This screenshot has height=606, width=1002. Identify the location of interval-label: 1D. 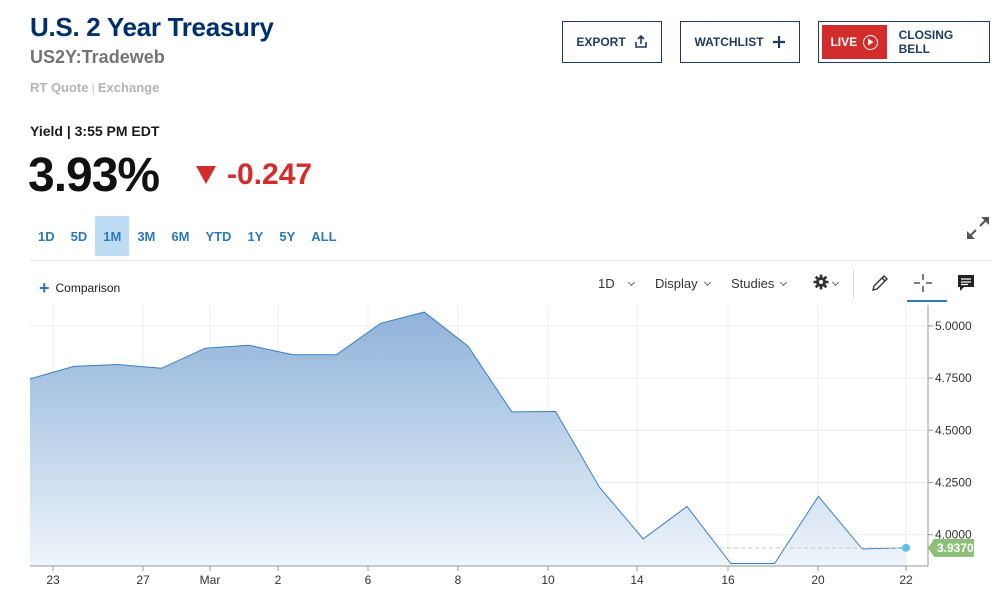
(606, 283).